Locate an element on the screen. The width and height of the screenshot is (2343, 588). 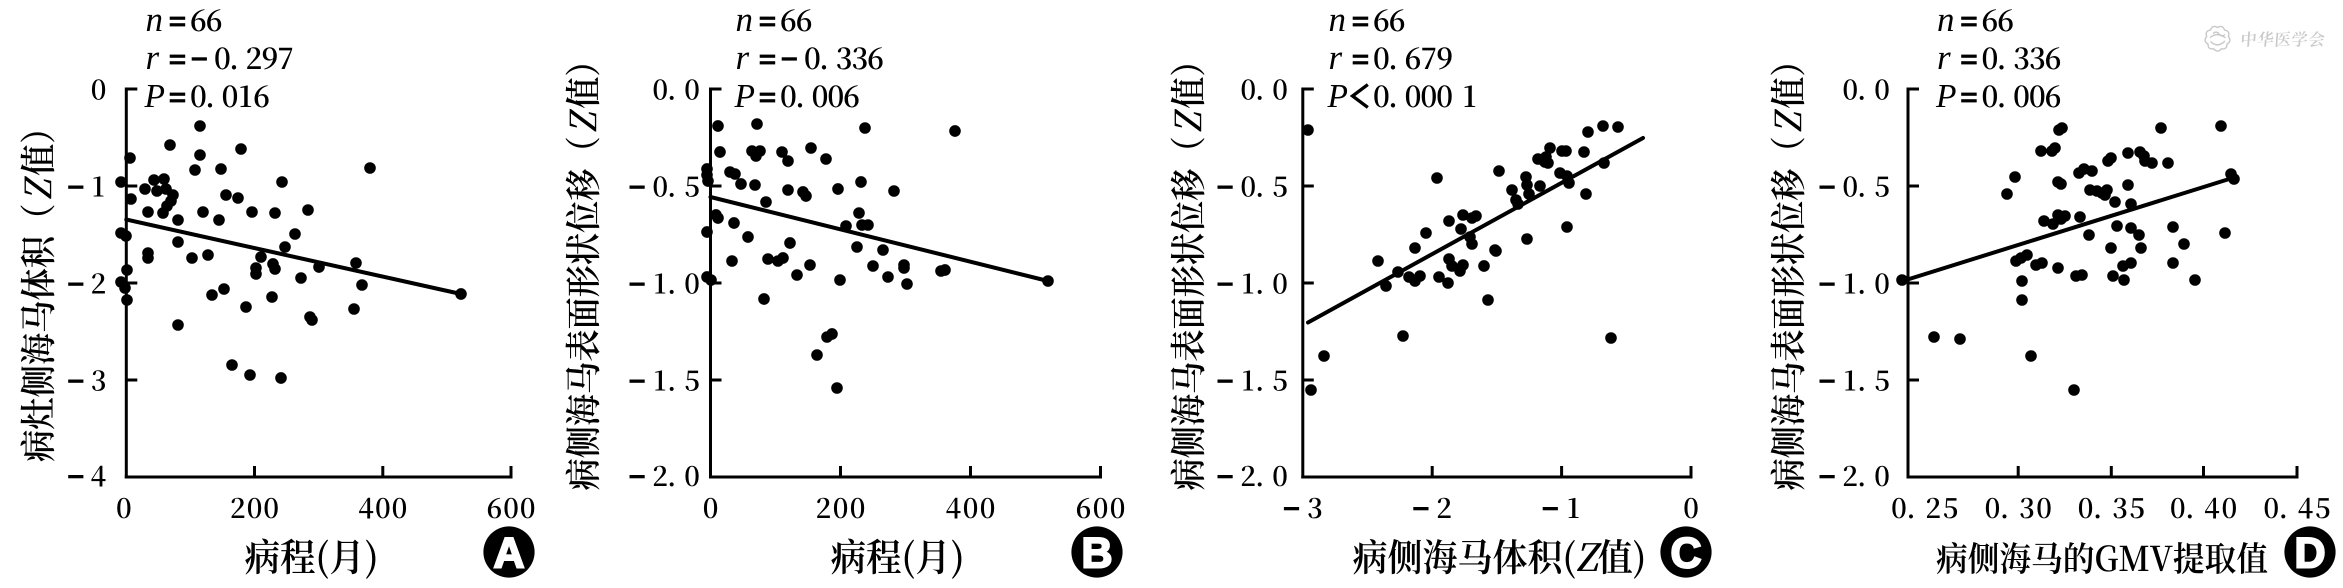
svg-text: D is located at coordinates (2309, 554).